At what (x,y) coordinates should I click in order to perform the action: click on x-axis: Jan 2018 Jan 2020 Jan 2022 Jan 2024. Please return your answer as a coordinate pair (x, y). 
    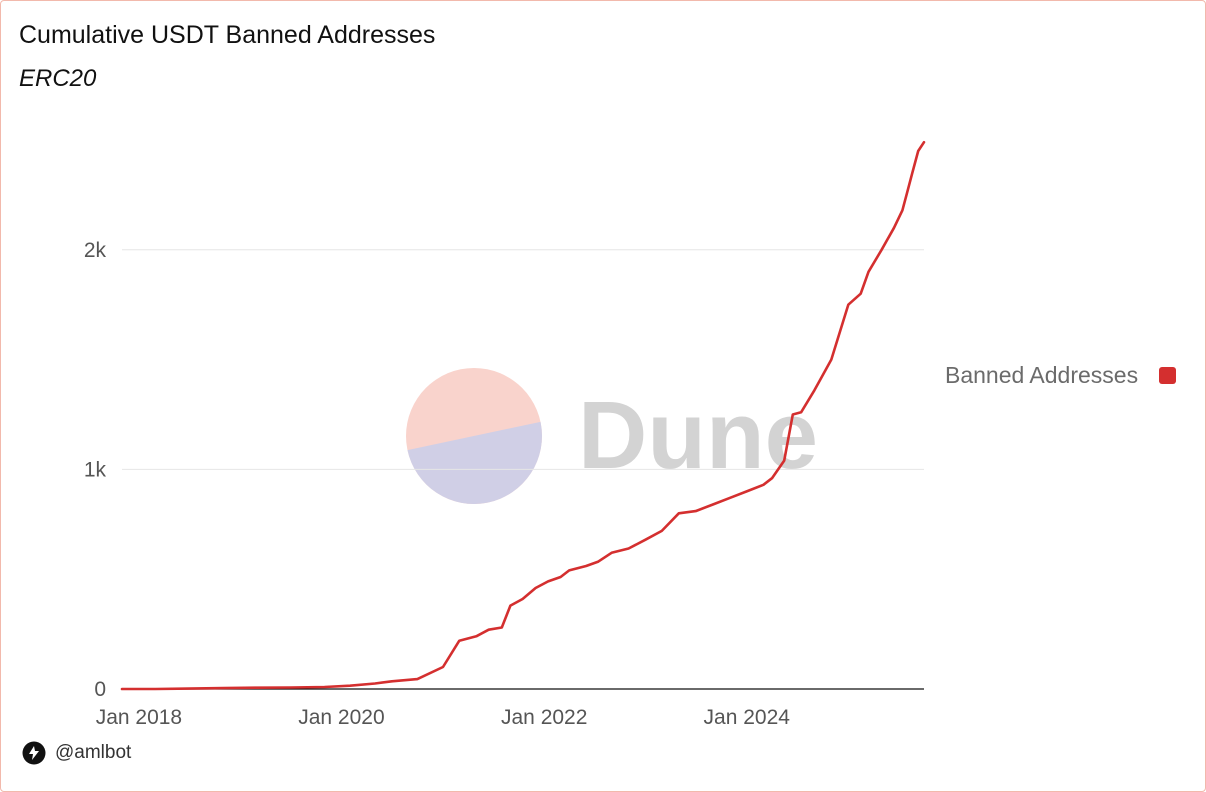
    Looking at the image, I should click on (443, 717).